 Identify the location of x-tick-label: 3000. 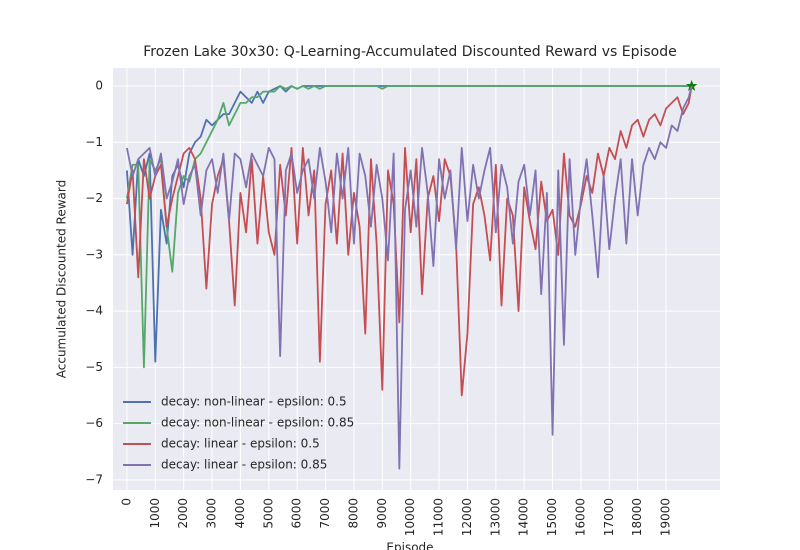
(212, 513).